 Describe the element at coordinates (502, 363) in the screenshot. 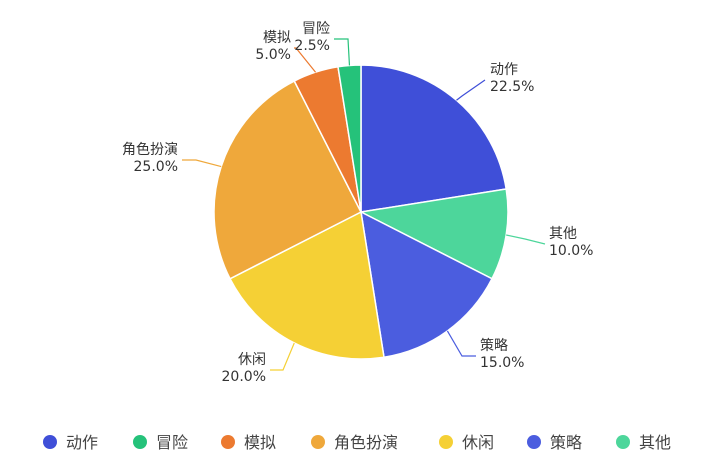

I see `slice-percent-label: 15.0%` at that location.